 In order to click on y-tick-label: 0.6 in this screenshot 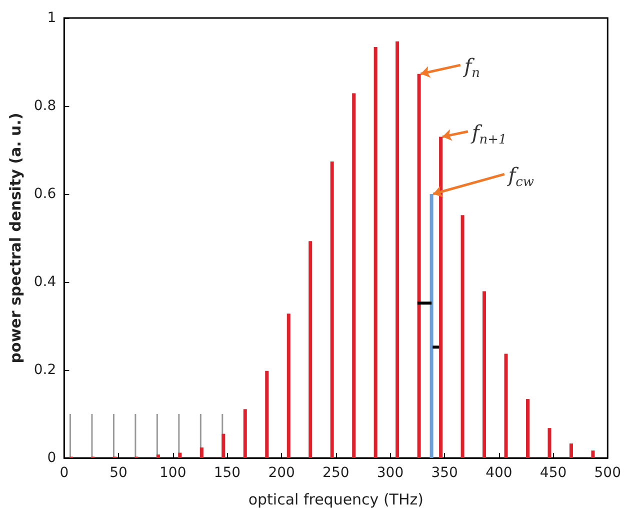, I will do `click(45, 194)`.